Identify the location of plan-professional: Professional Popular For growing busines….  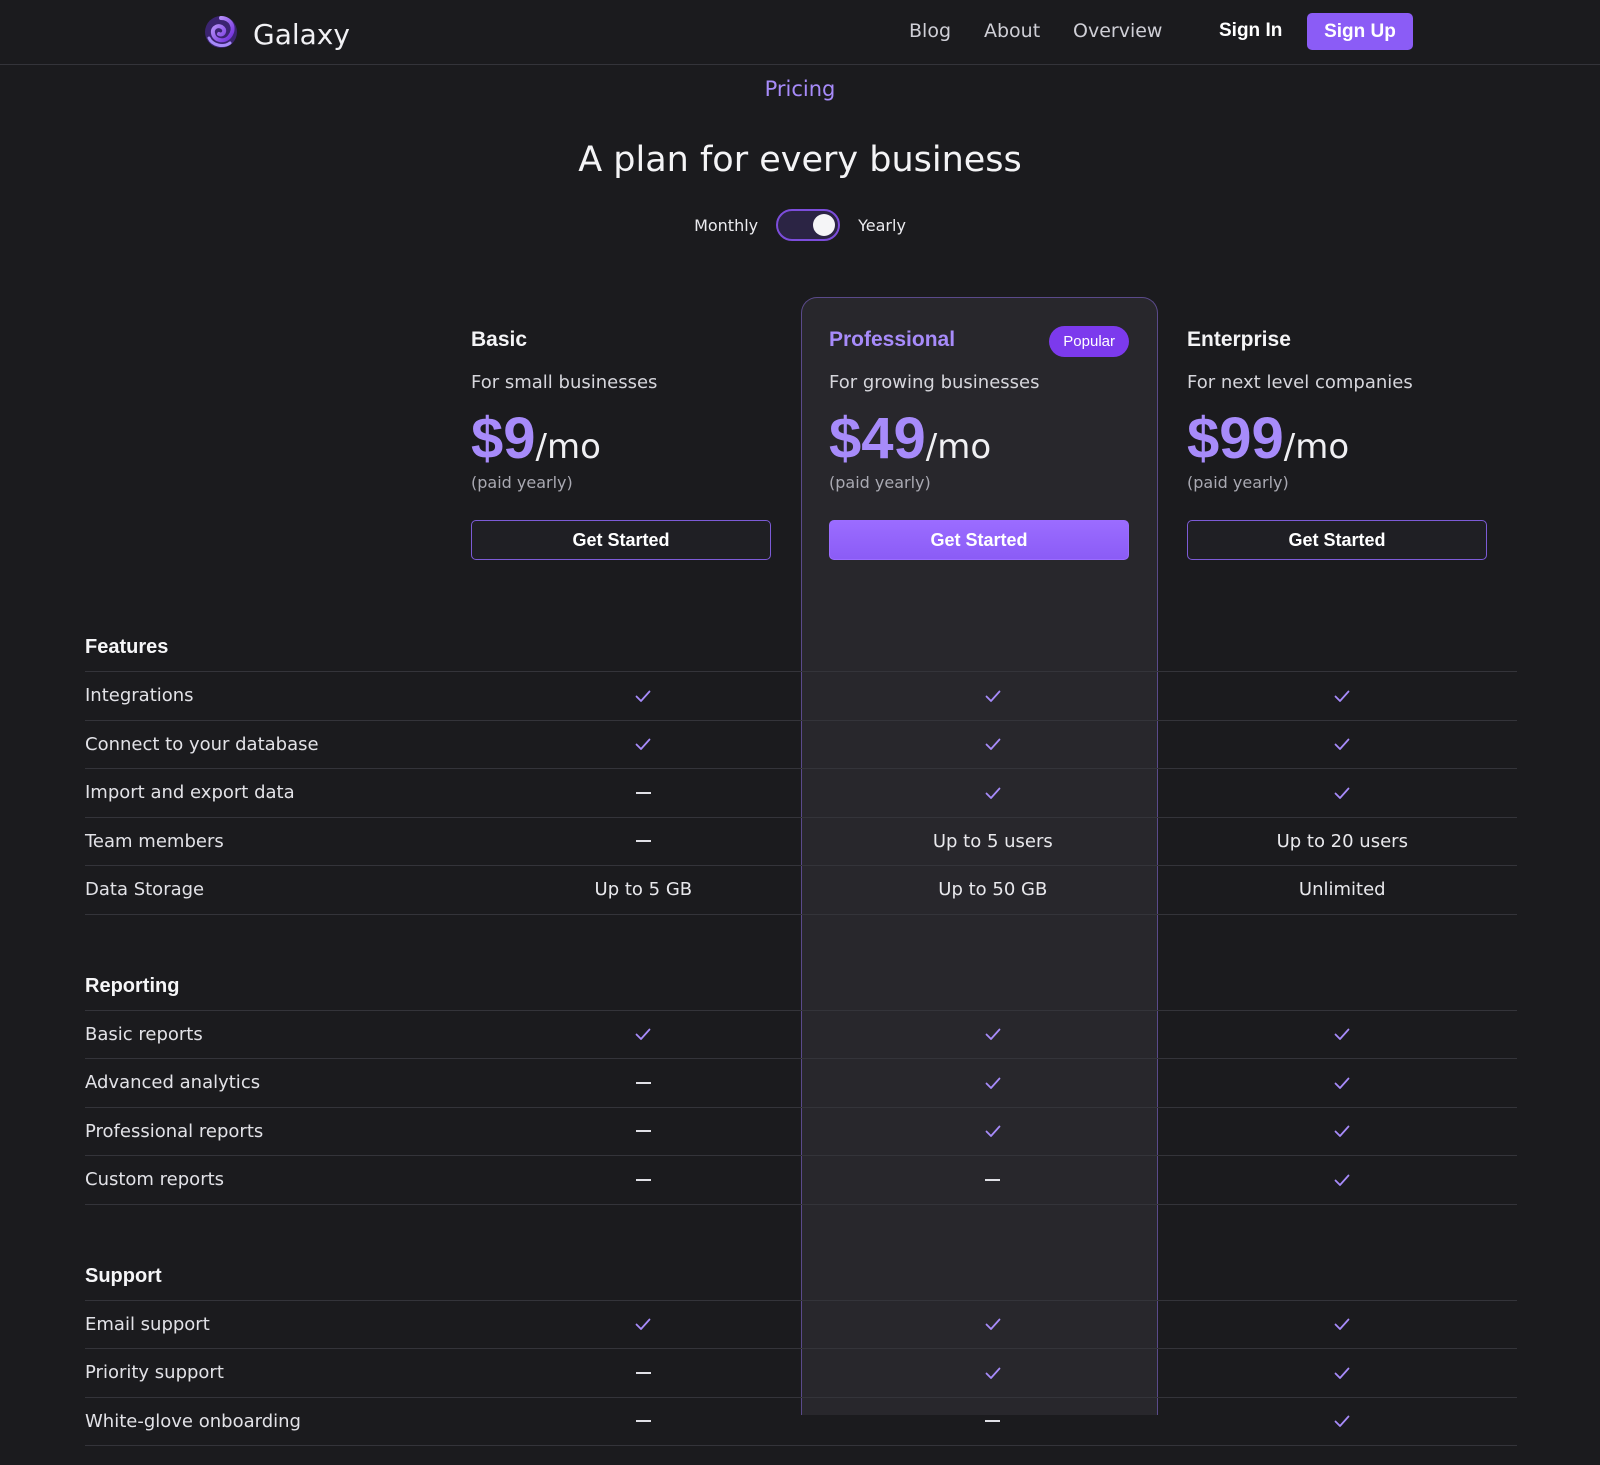
(979, 443).